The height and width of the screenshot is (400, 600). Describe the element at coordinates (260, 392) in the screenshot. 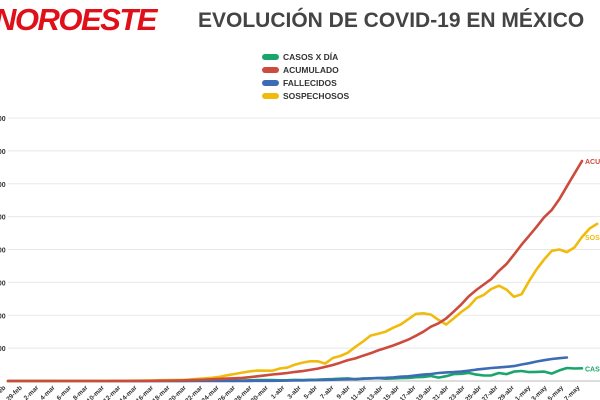

I see `x-tick-label-16: 30-mar` at that location.